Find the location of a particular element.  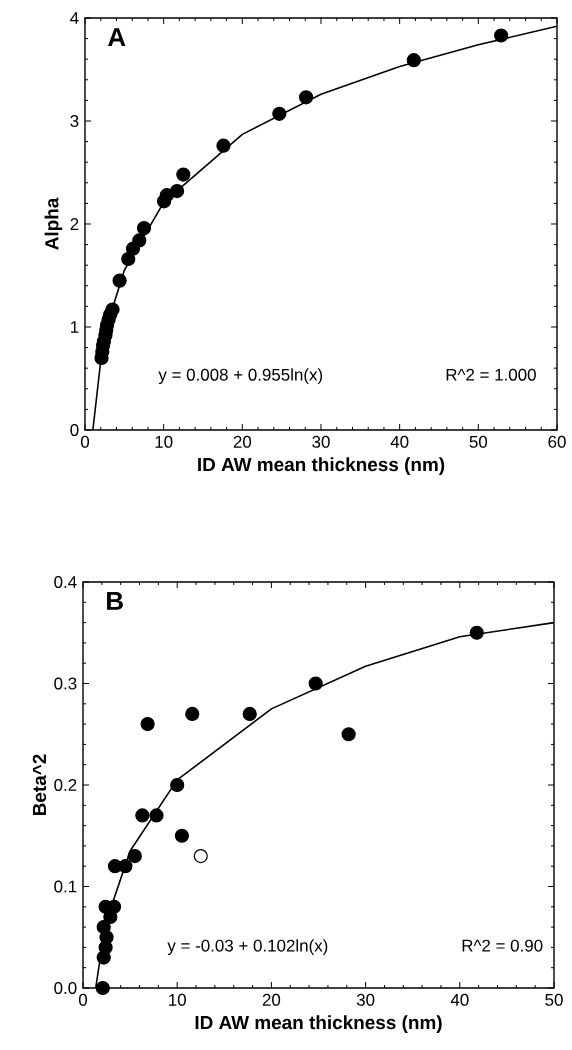

y-tick-label: 0 is located at coordinates (74, 429).